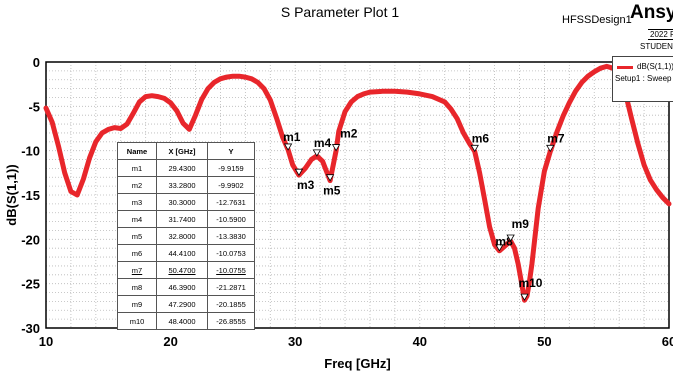  What do you see at coordinates (530, 283) in the screenshot?
I see `marker-label-m10: m10` at bounding box center [530, 283].